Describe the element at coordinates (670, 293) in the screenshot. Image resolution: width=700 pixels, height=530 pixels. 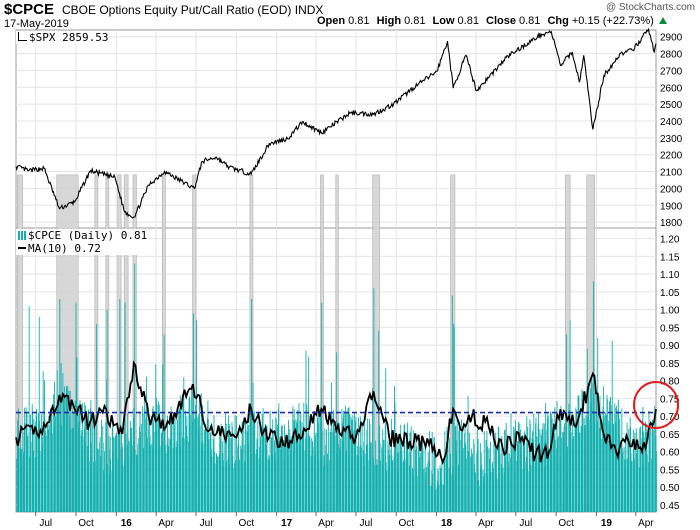
I see `lower-y-tick-label: 1.05` at that location.